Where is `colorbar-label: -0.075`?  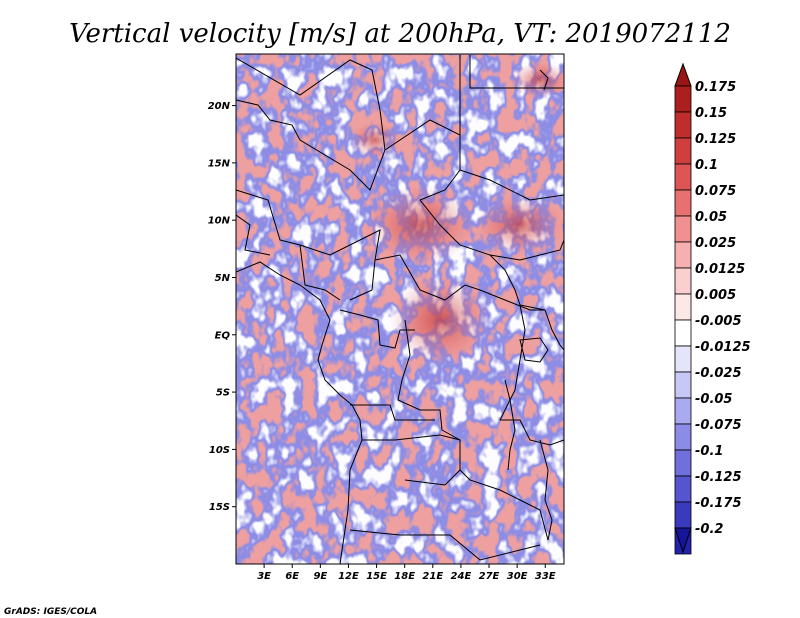 colorbar-label: -0.075 is located at coordinates (718, 425).